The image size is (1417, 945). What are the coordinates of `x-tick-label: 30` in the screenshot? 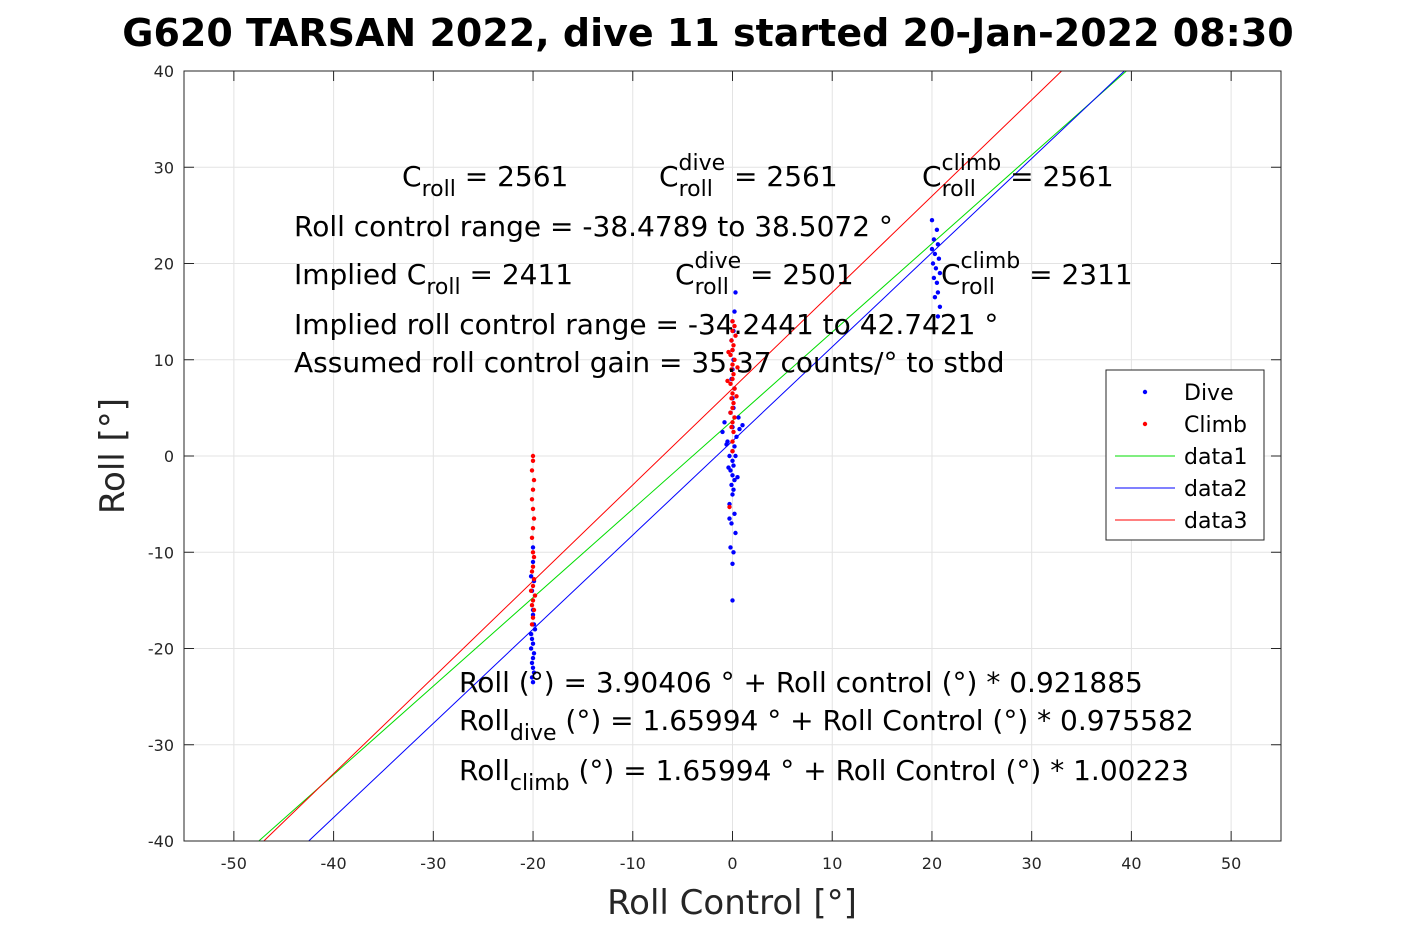 It's located at (1032, 863).